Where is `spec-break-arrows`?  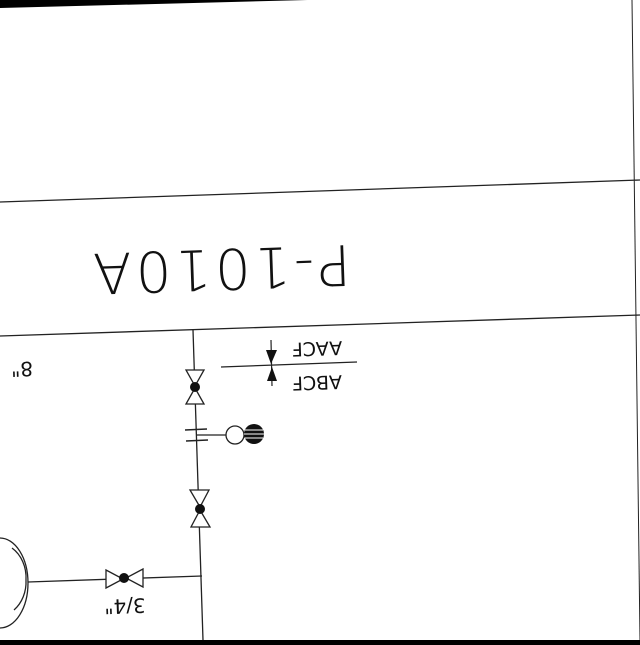 spec-break-arrows is located at coordinates (271, 363).